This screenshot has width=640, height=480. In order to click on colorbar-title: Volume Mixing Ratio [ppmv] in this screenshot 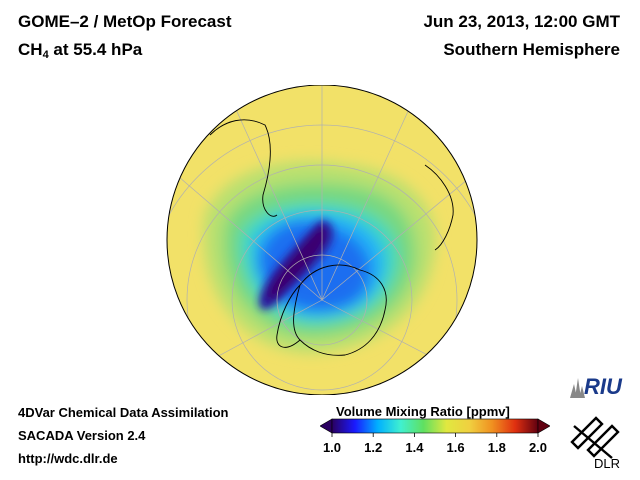, I will do `click(423, 411)`.